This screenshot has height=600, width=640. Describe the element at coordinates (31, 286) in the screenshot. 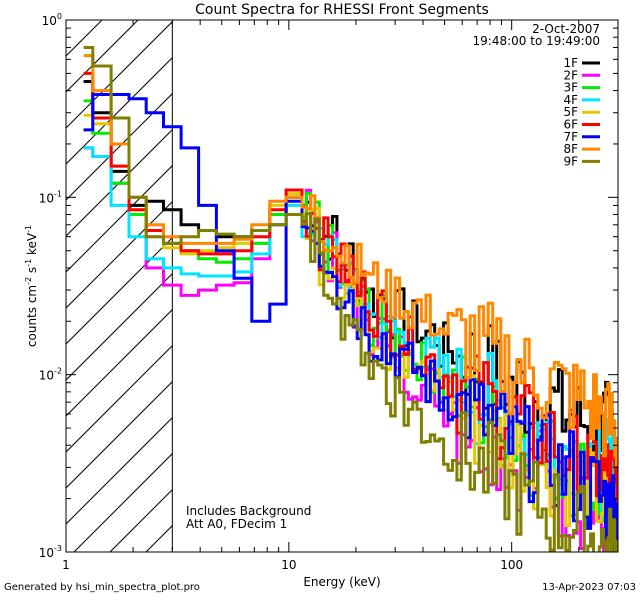

I see `y-axis-label: counts cm-2 s-1 keV-1` at that location.